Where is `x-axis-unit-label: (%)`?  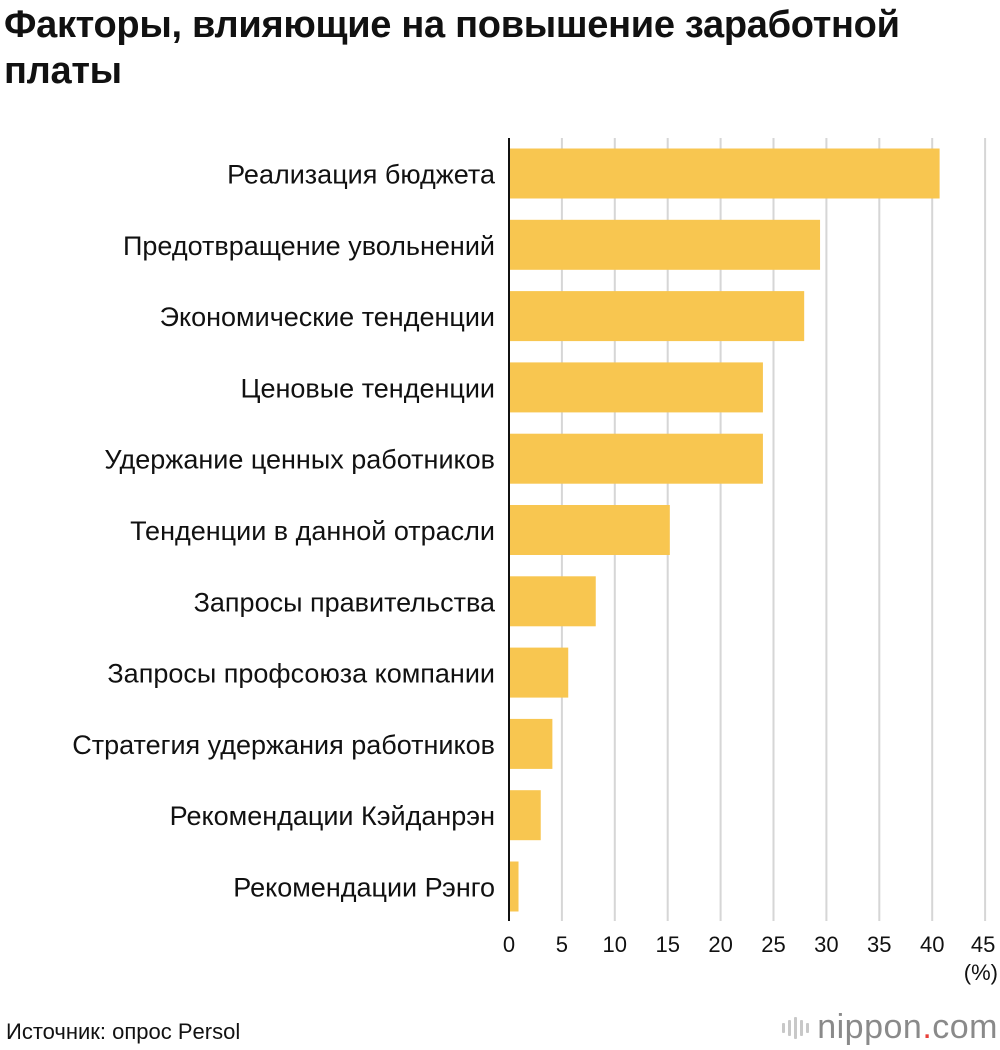
x-axis-unit-label: (%) is located at coordinates (981, 972).